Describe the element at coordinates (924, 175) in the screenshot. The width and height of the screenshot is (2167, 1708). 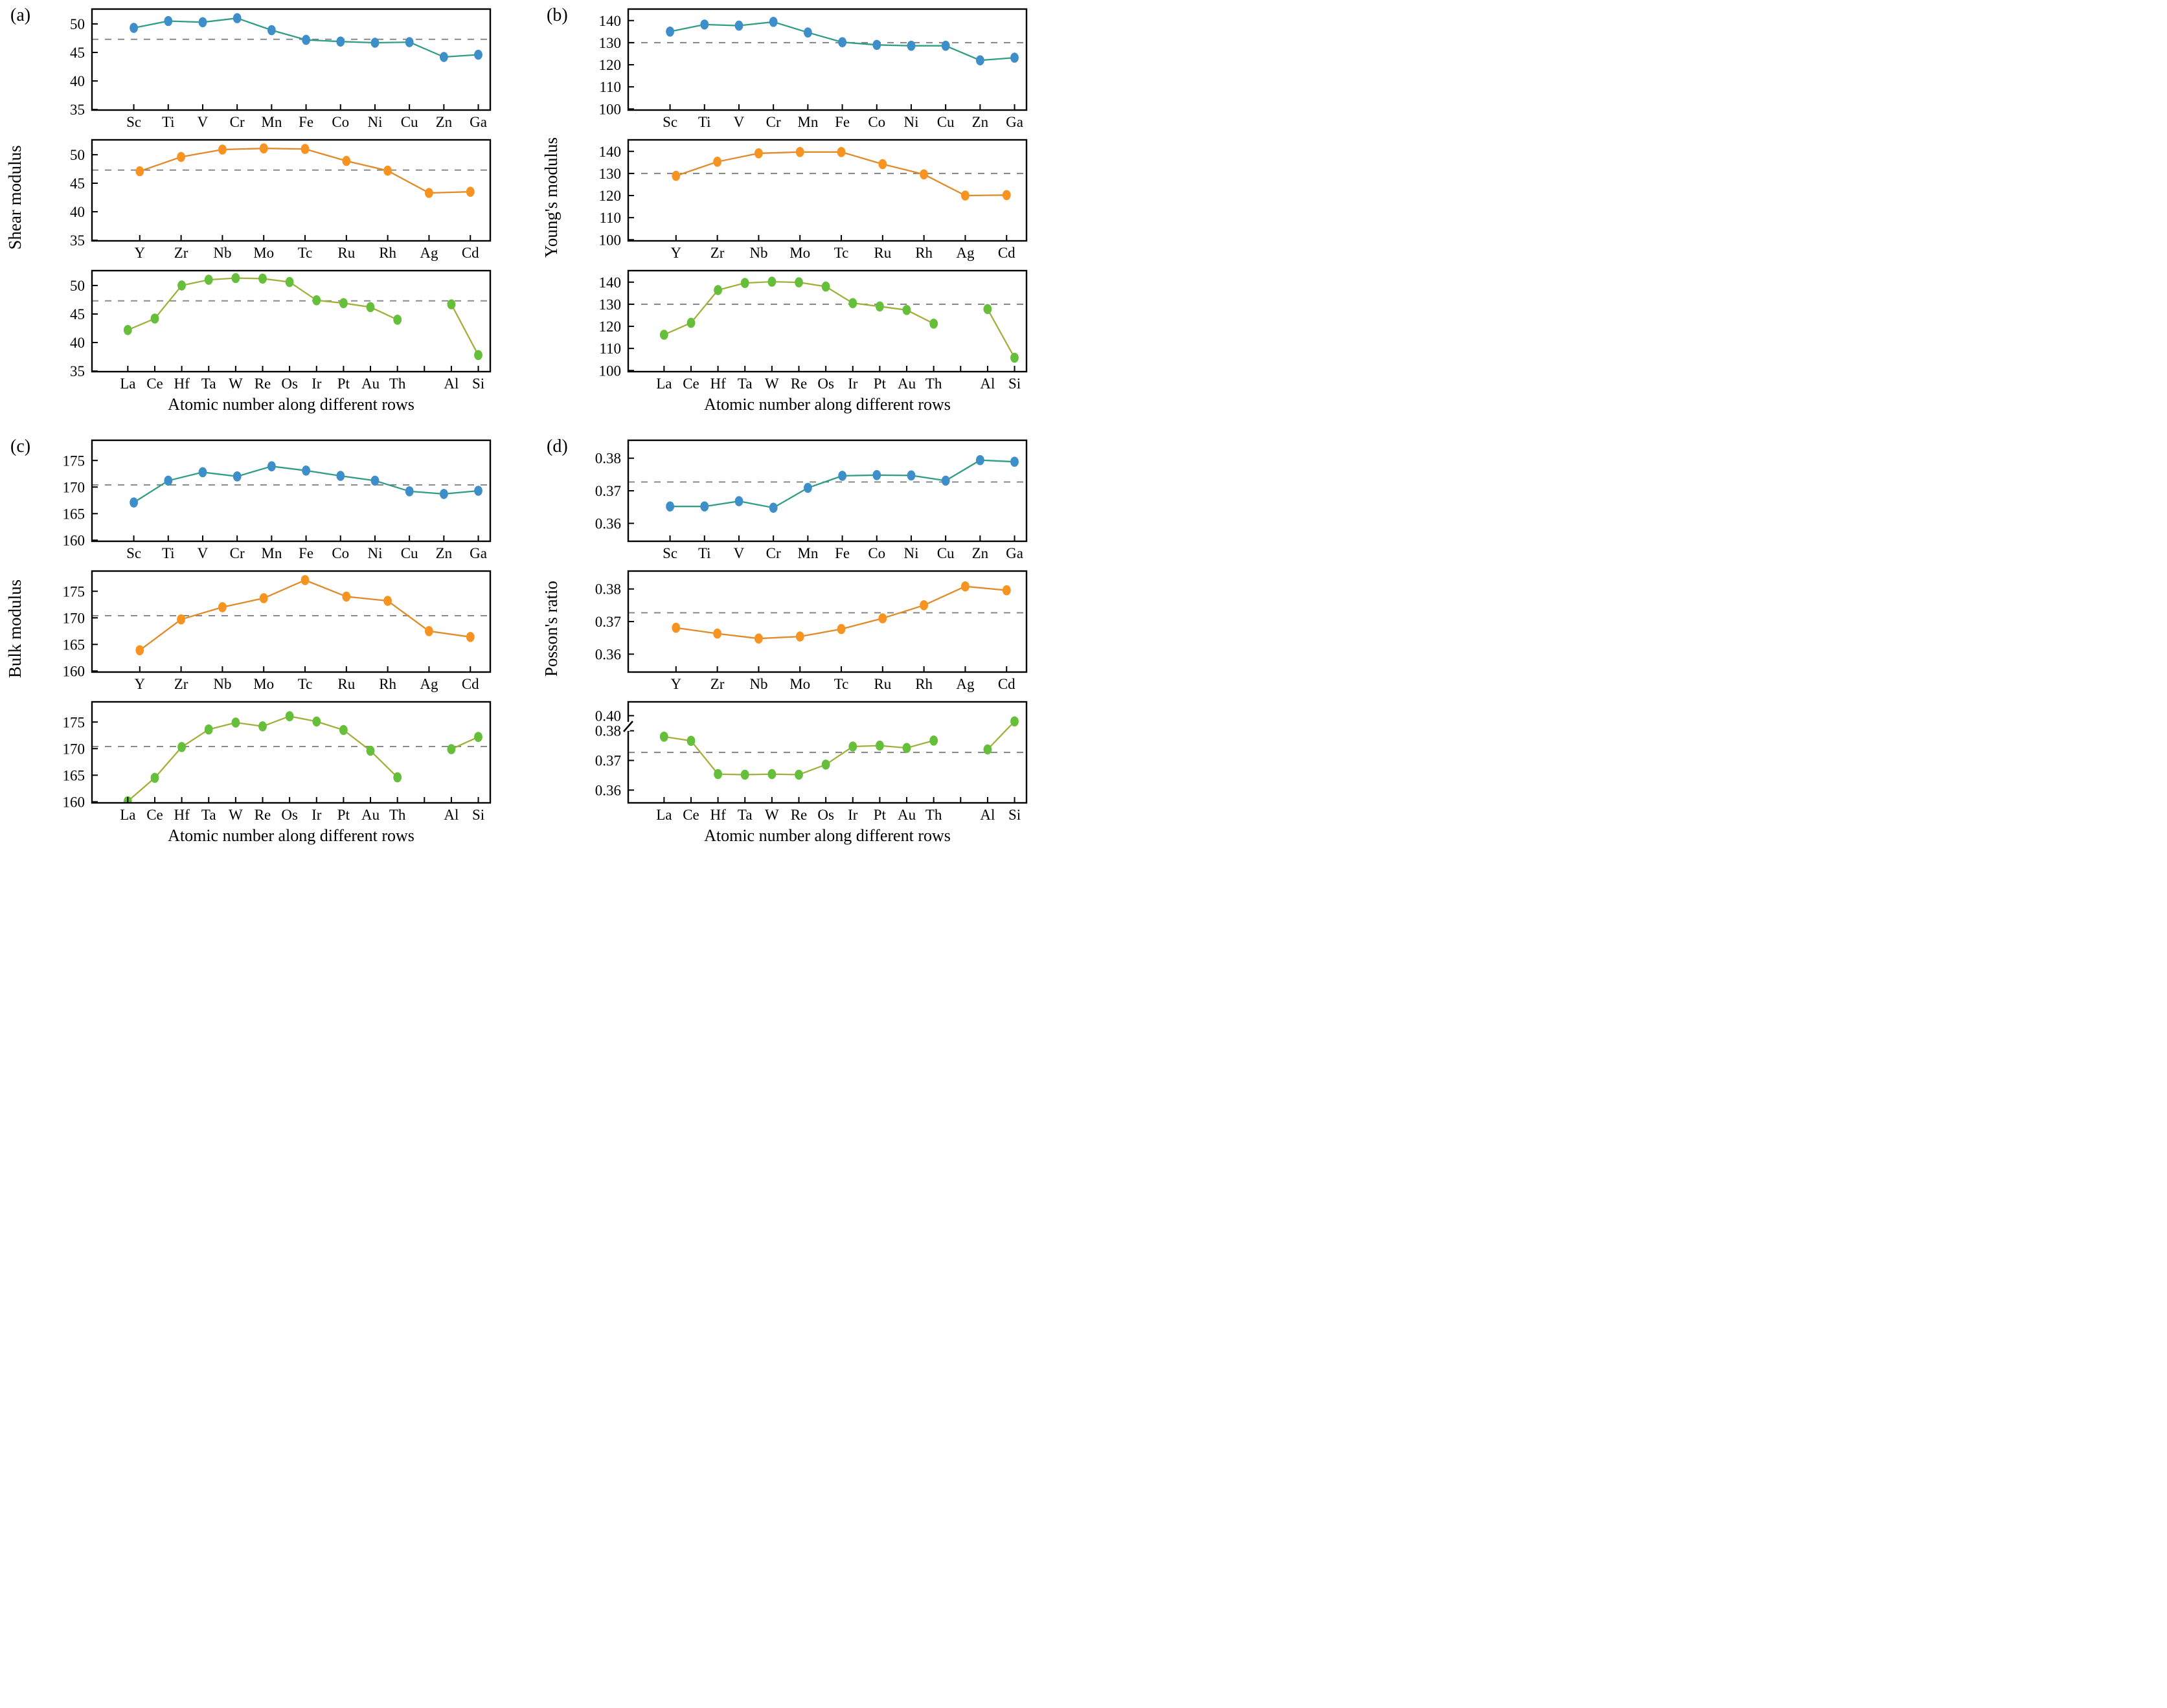
I see `data-point-marker-Rh` at that location.